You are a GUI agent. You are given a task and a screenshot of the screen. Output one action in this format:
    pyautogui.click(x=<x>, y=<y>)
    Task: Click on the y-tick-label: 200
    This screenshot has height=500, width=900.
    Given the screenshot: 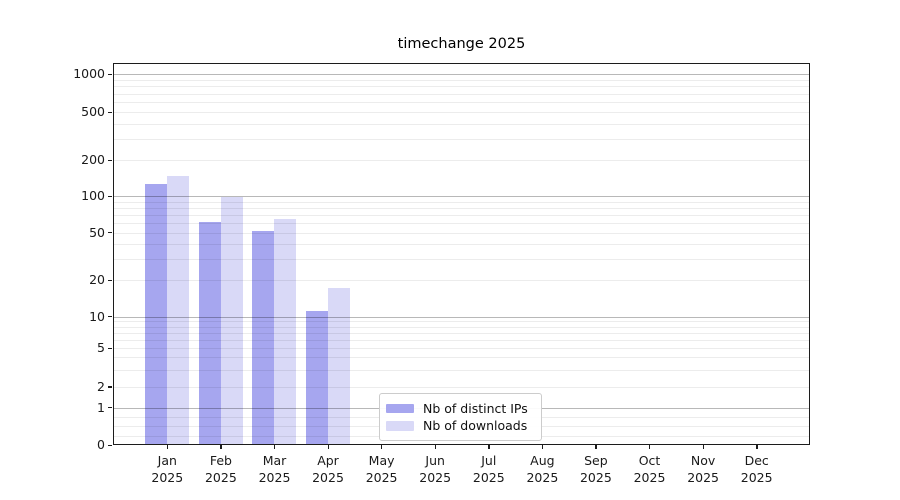 What is the action you would take?
    pyautogui.click(x=93, y=159)
    